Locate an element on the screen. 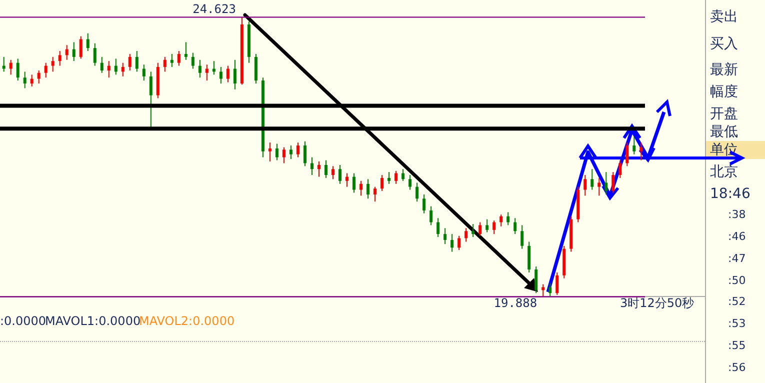 This screenshot has width=765, height=383. annotation: 24.623 is located at coordinates (214, 9).